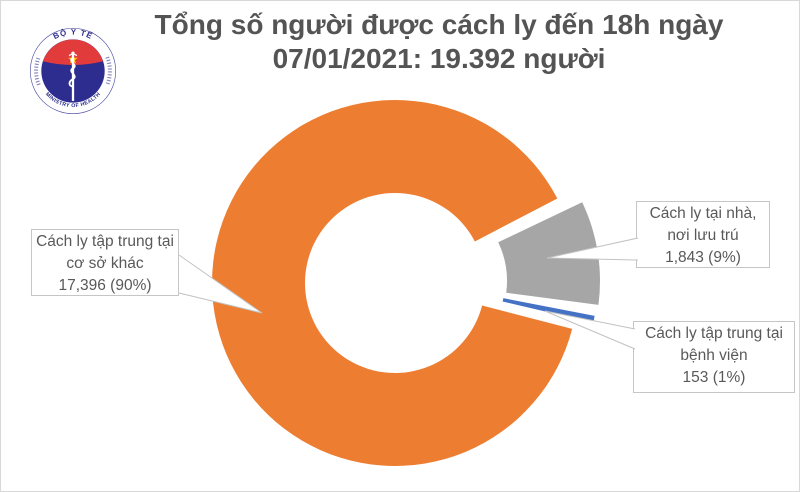 The height and width of the screenshot is (492, 800). I want to click on callout-text-hospital-quarantine: Cách ly tập trung tại bệnh viện, so click(714, 344).